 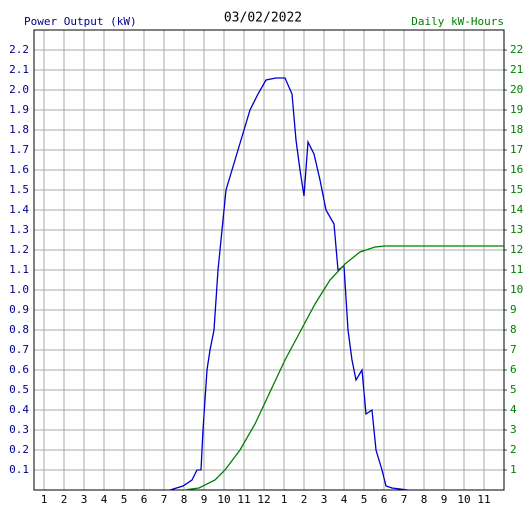 I want to click on y-tick-label: 1.3, so click(x=19, y=229).